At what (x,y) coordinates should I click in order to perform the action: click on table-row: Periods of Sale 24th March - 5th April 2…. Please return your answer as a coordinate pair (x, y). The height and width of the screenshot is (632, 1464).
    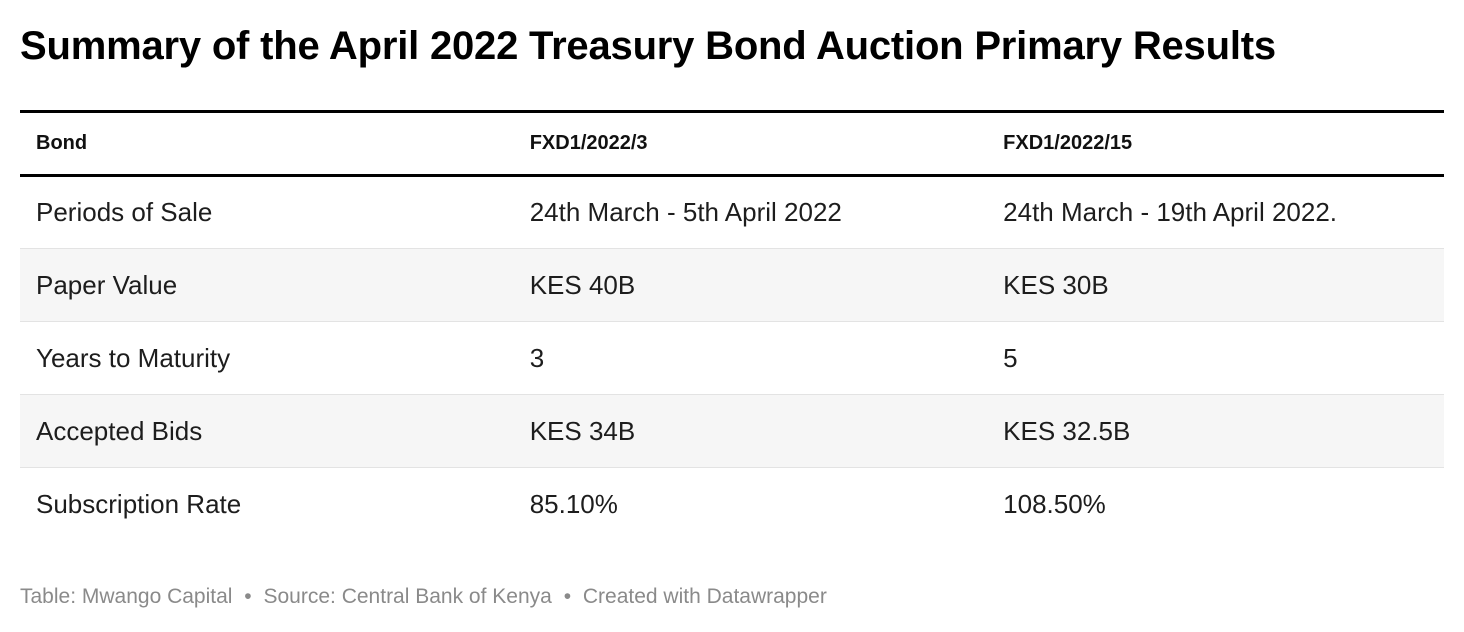
    Looking at the image, I should click on (732, 212).